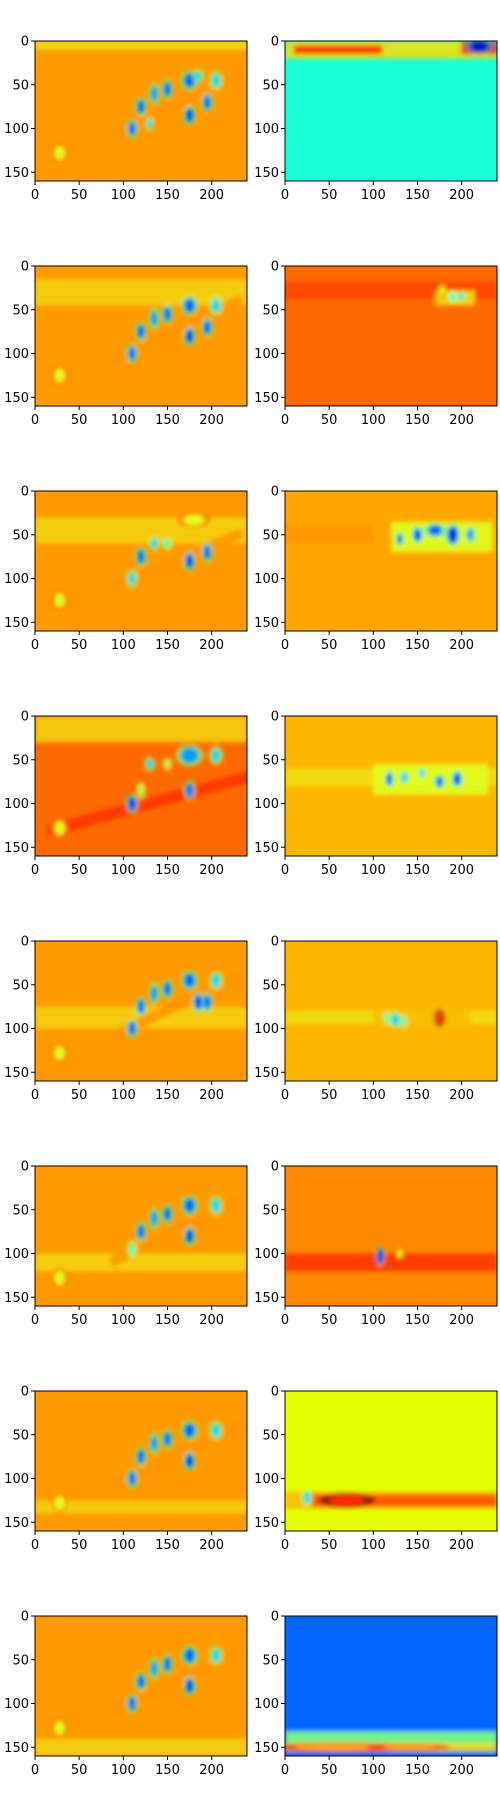 This screenshot has height=1800, width=500. Describe the element at coordinates (285, 1770) in the screenshot. I see `x-tick-label-r8-c2-0: 0` at that location.